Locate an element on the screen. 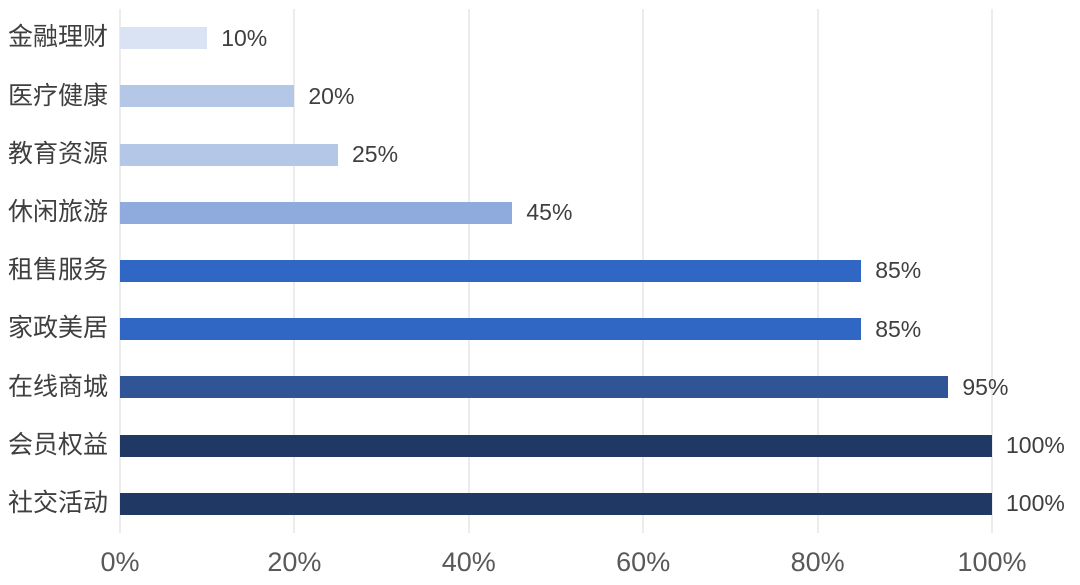 This screenshot has height=585, width=1080. chart-row: 金融理财 10% is located at coordinates (500, 38).